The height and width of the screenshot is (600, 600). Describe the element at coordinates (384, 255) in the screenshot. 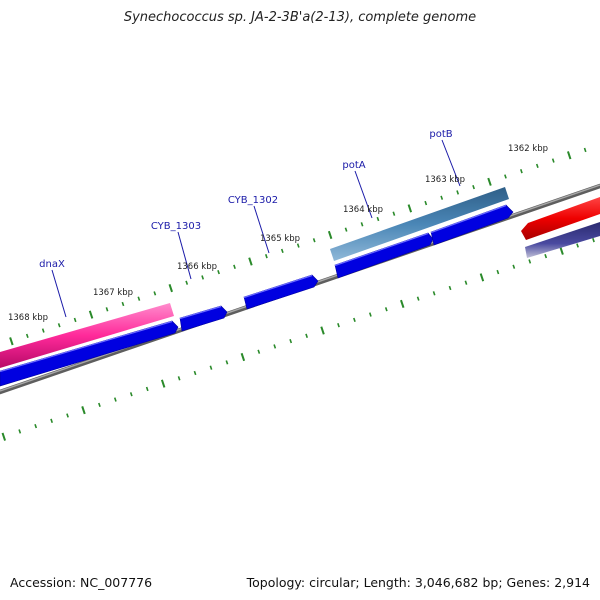

I see `cds-arrow-pota` at that location.